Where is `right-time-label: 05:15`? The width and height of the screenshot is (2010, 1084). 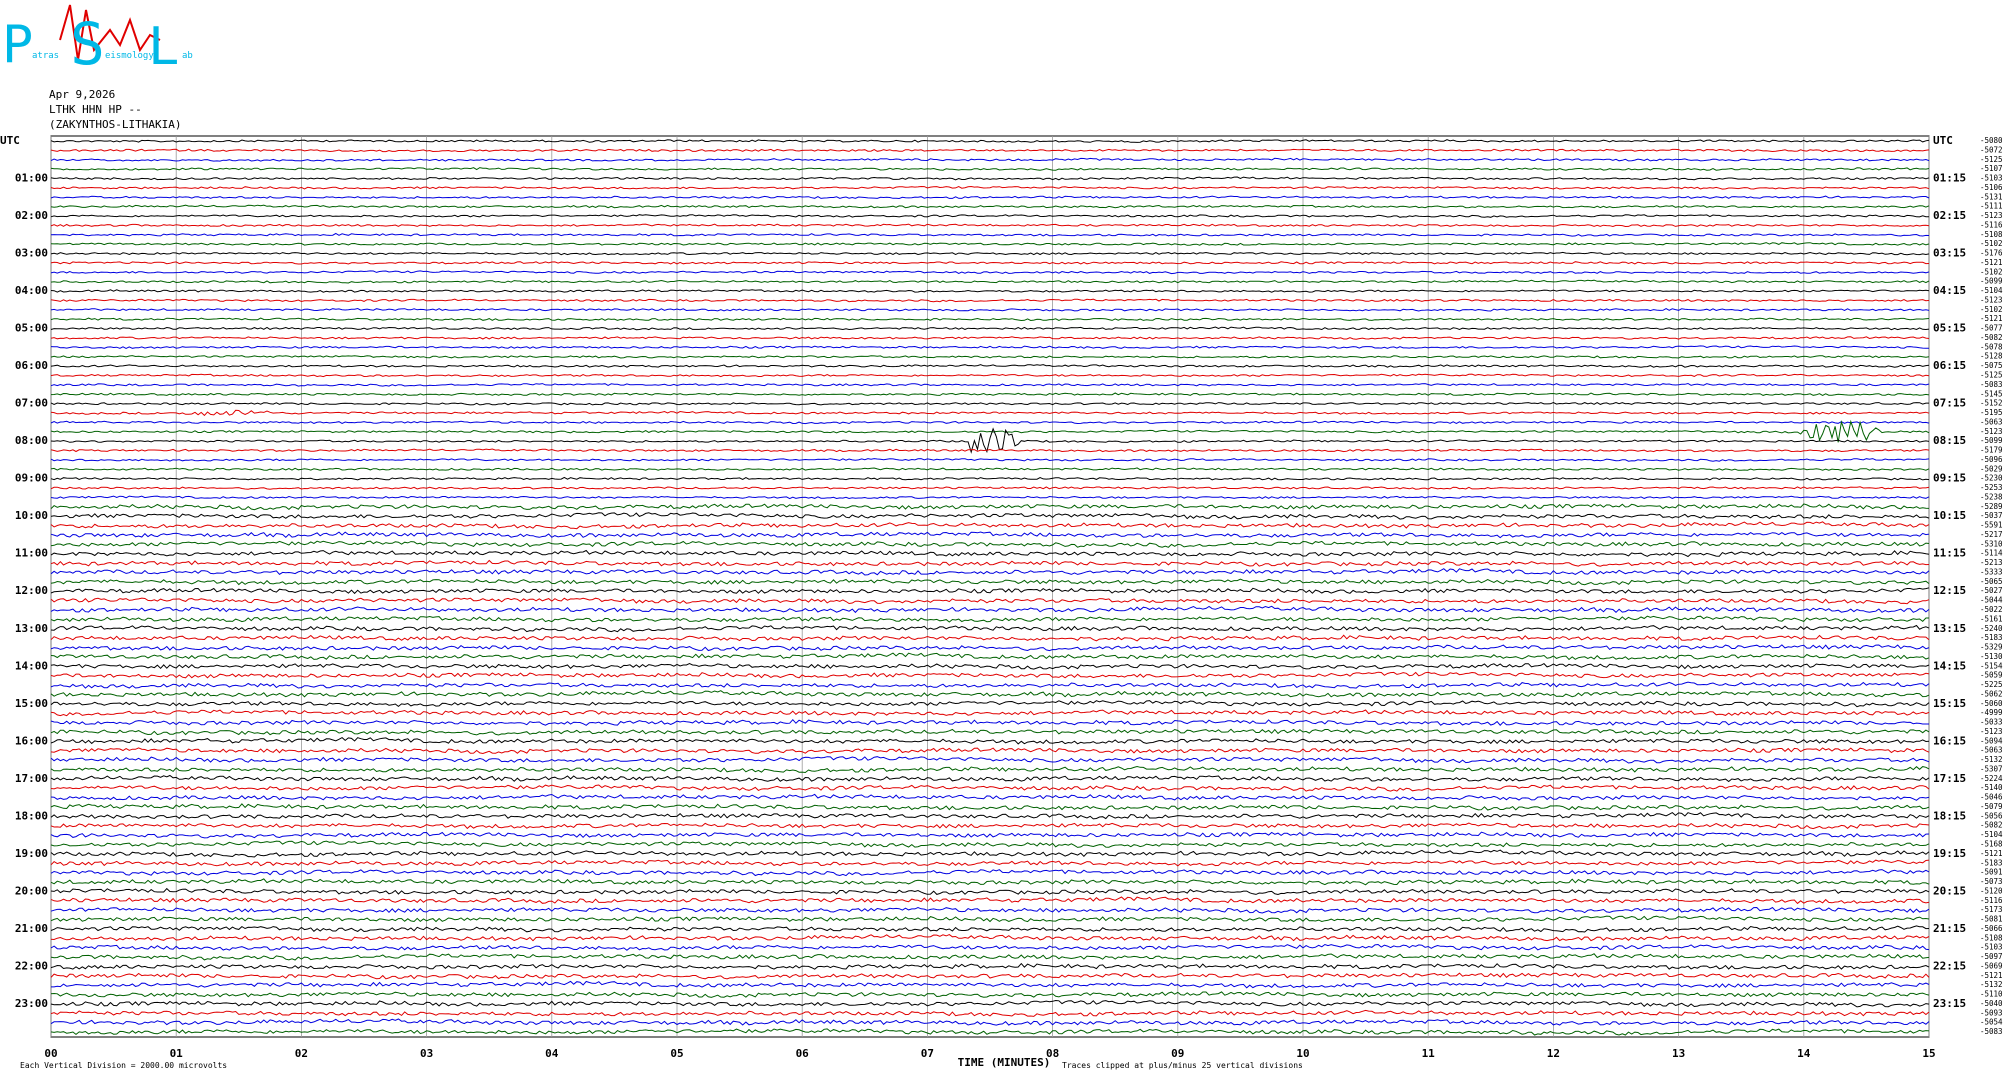 right-time-label: 05:15 is located at coordinates (1949, 328).